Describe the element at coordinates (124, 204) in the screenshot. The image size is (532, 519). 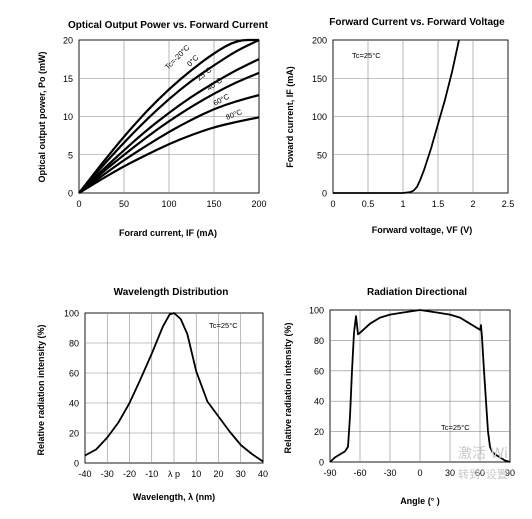
I see `chart1-xtick-label: 50` at that location.